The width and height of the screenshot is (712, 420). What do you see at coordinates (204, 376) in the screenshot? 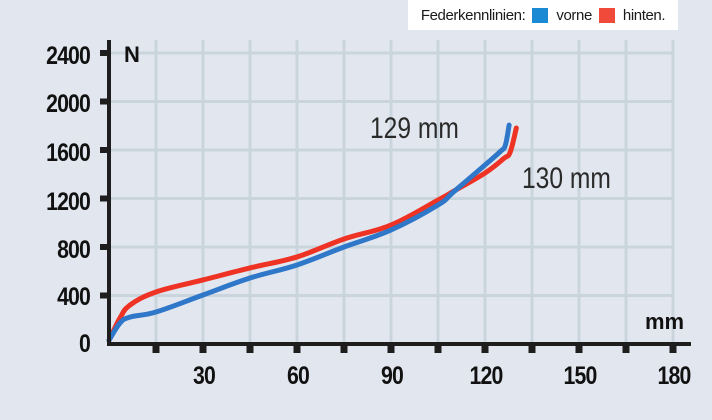
I see `x-tick-label: 30` at bounding box center [204, 376].